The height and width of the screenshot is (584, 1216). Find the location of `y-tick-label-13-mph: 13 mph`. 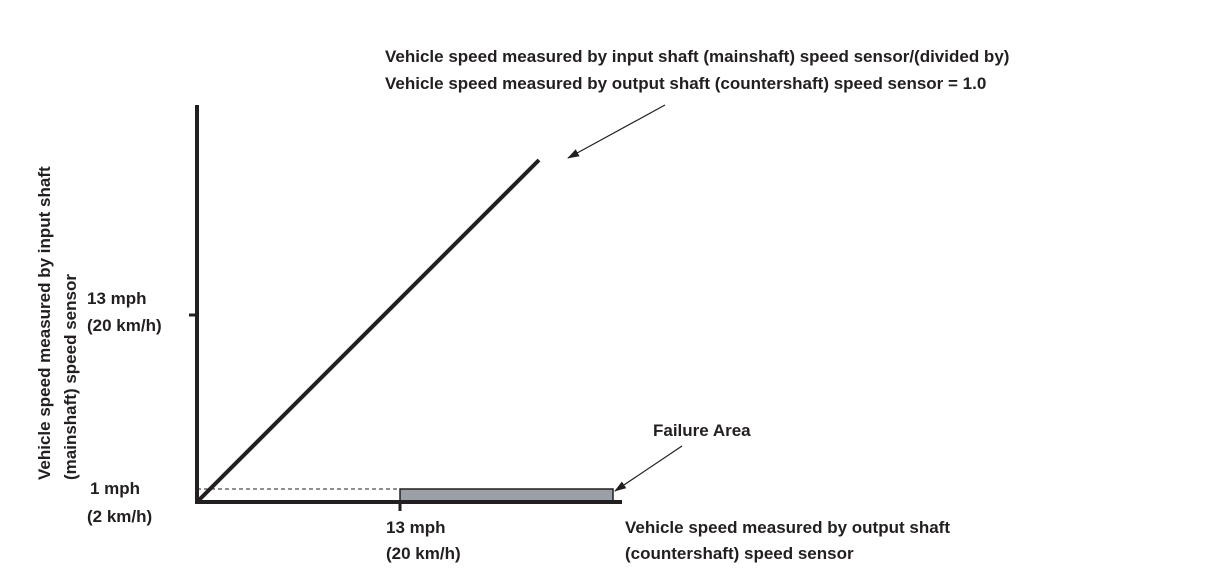

y-tick-label-13-mph: 13 mph is located at coordinates (117, 298).